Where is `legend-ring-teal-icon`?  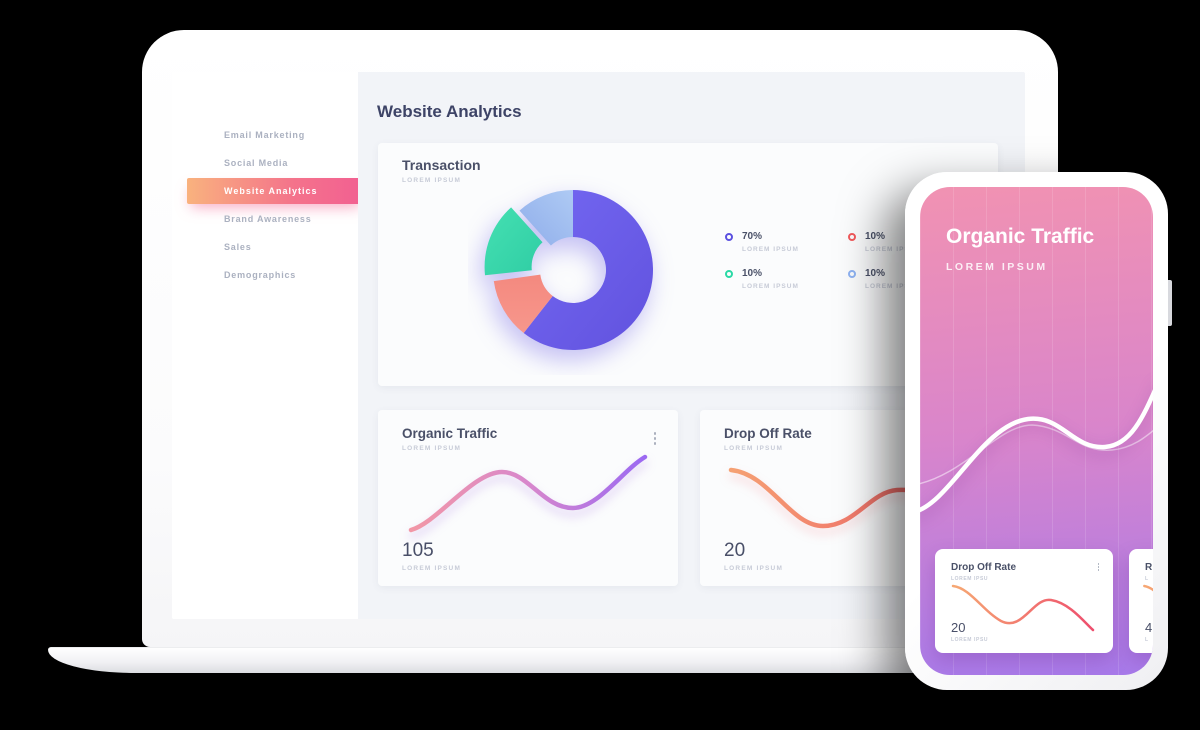 legend-ring-teal-icon is located at coordinates (729, 274).